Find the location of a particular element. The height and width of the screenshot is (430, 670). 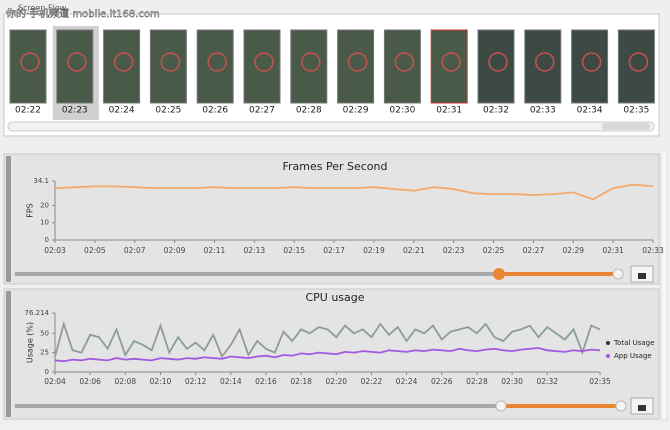

vertical-scrollbar is located at coordinates (664, 285).